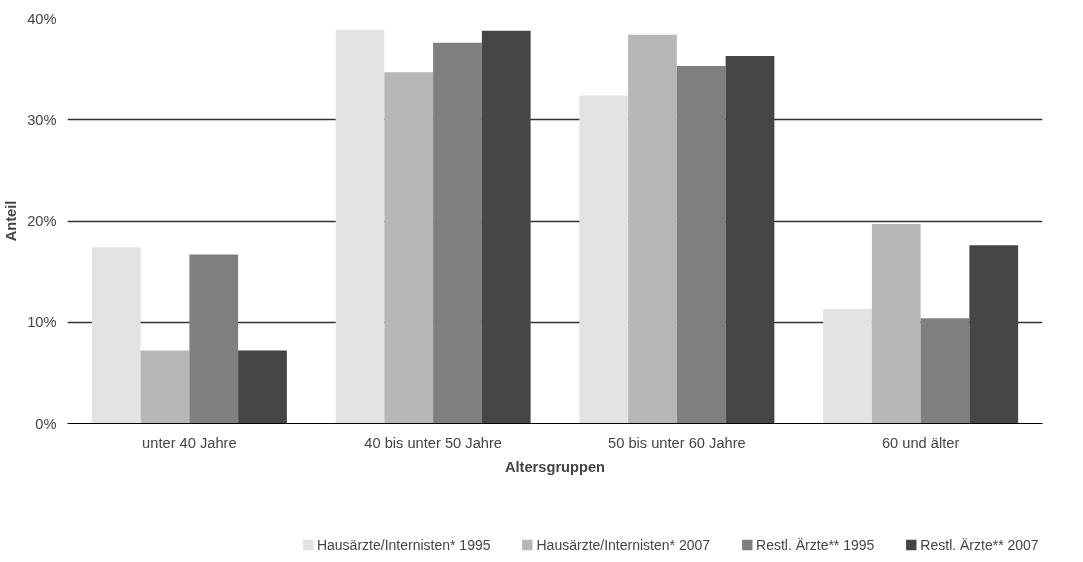 The width and height of the screenshot is (1083, 562). I want to click on x-axis-title: Altersgruppen, so click(555, 466).